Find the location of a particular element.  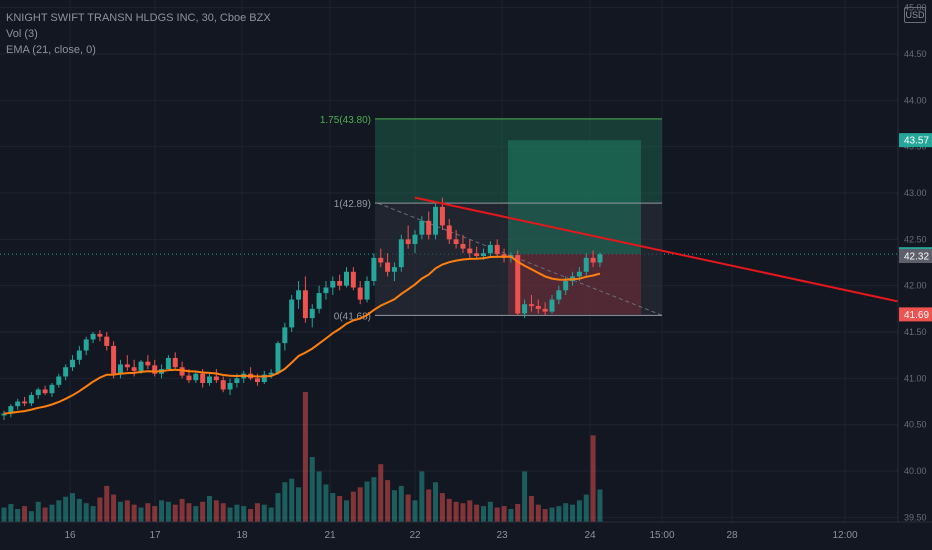

price-tick: 41.00 is located at coordinates (915, 378).